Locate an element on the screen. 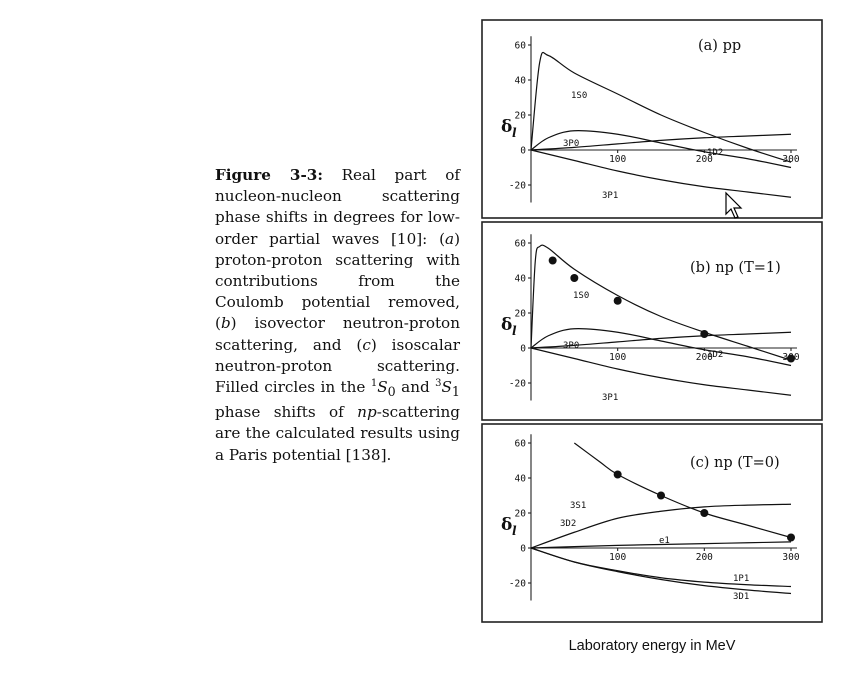 Image resolution: width=850 pixels, height=673 pixels. caption-superscript: 3 is located at coordinates (438, 384).